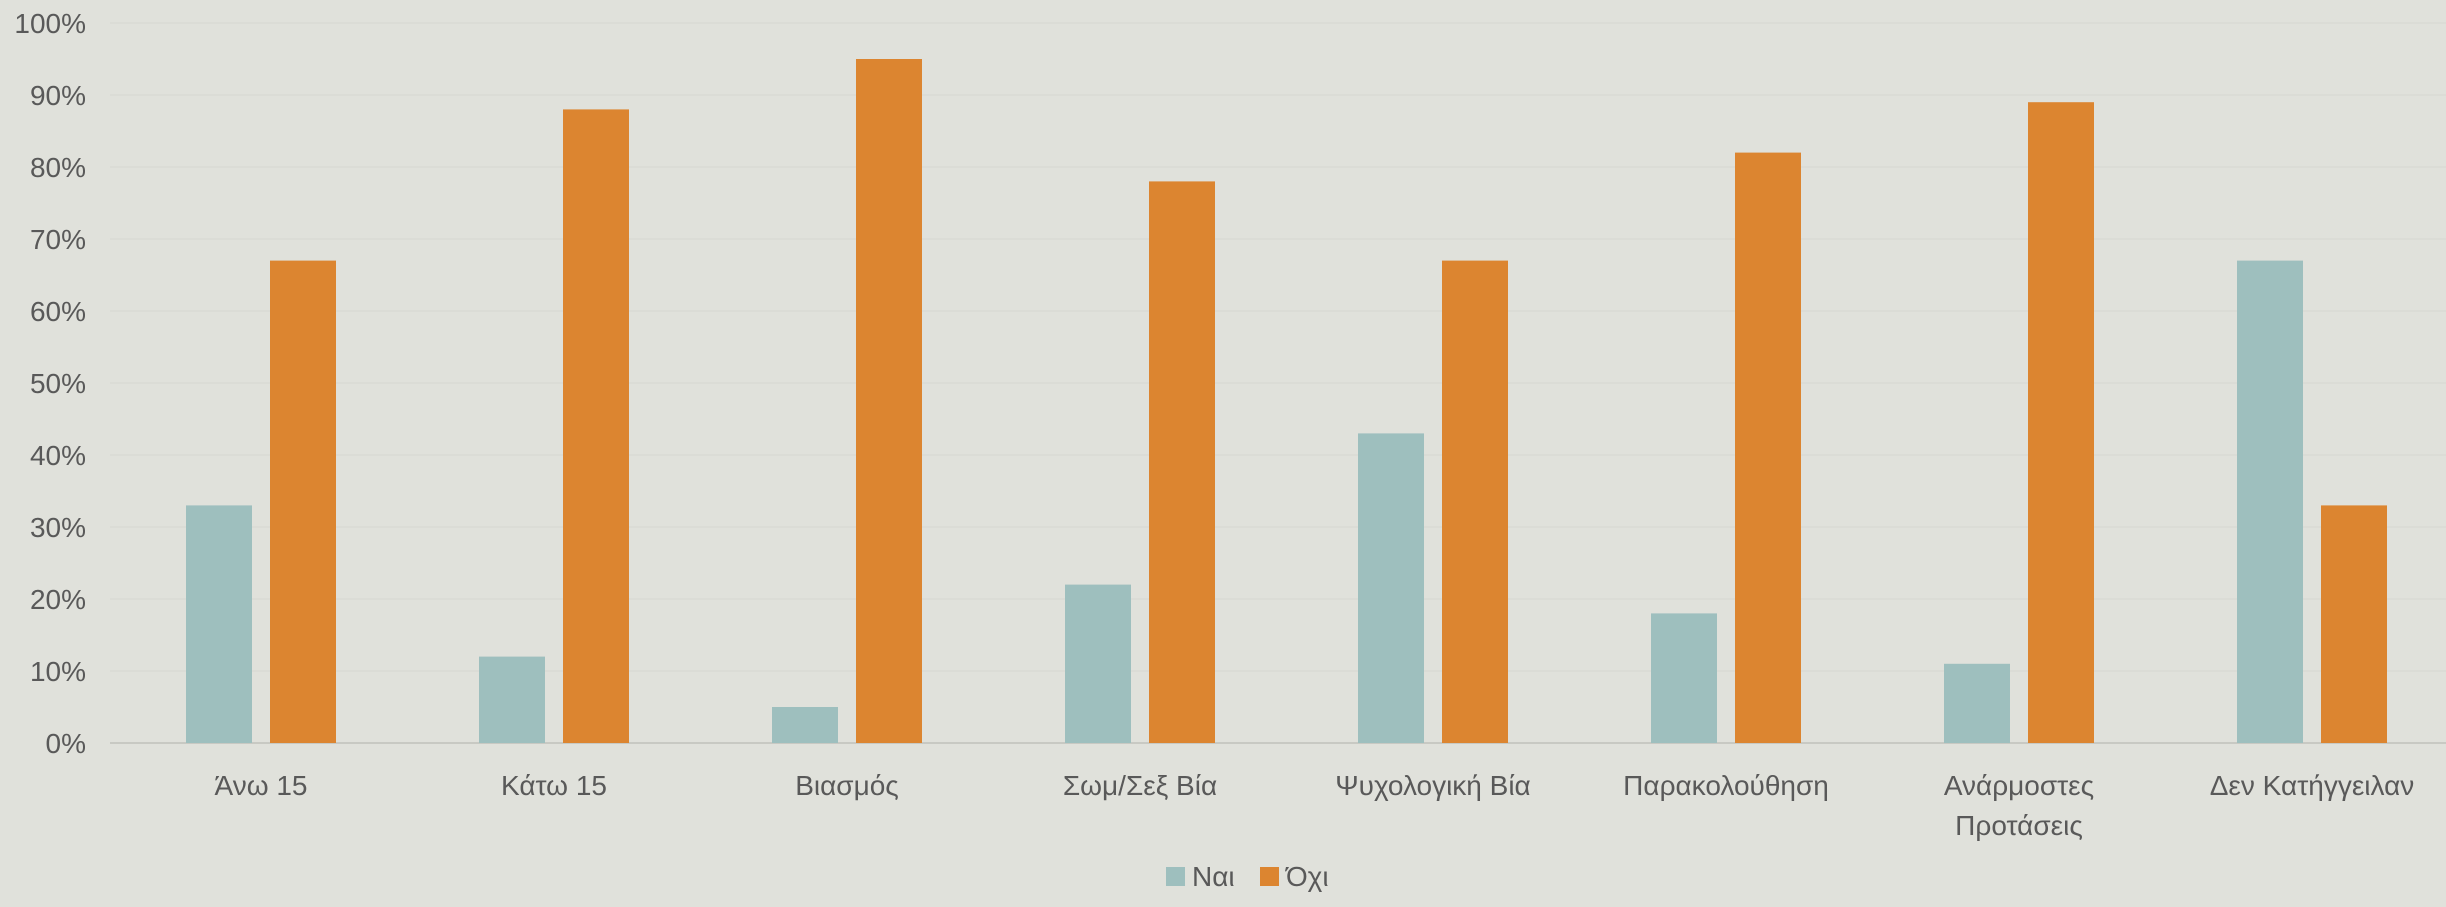 This screenshot has width=2446, height=907. I want to click on legend-label: Ναι, so click(1213, 876).